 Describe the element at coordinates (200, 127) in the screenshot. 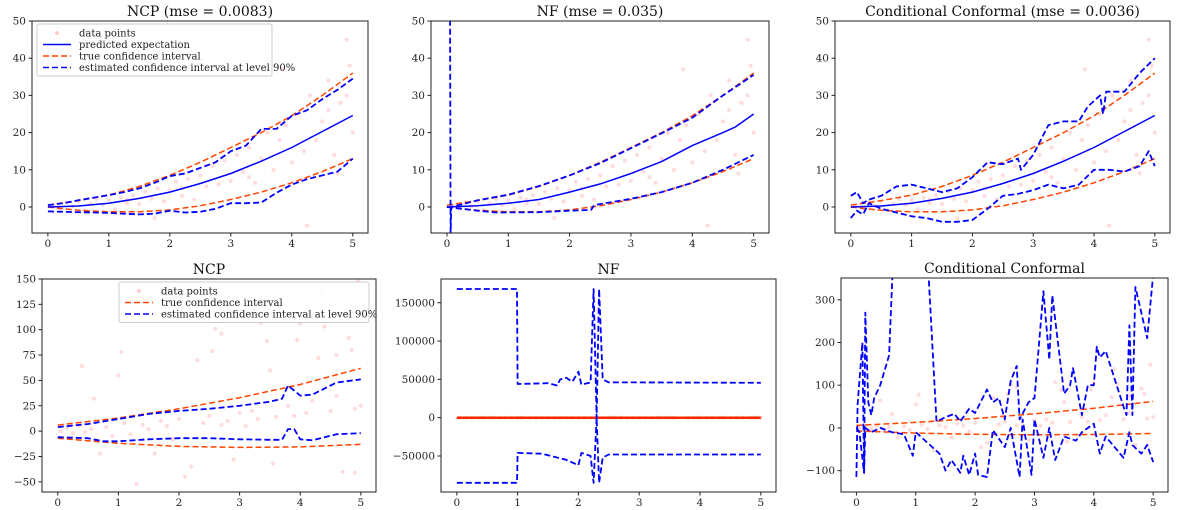

I see `axes-frame` at that location.